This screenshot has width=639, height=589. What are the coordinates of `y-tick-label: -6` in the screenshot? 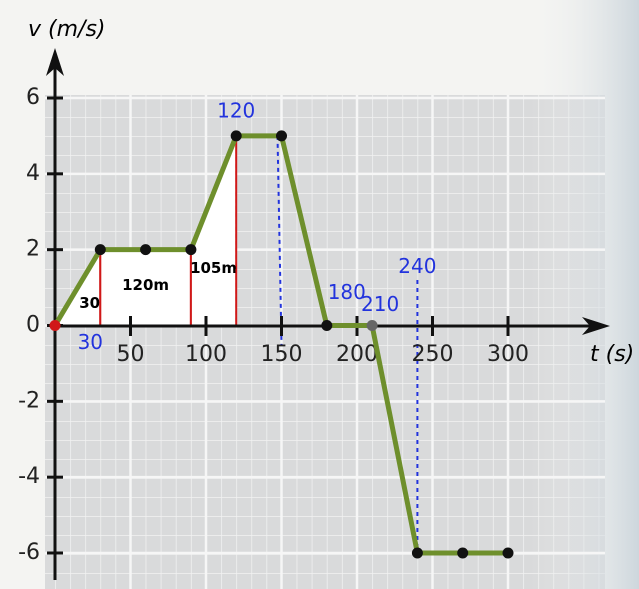 It's located at (29, 552).